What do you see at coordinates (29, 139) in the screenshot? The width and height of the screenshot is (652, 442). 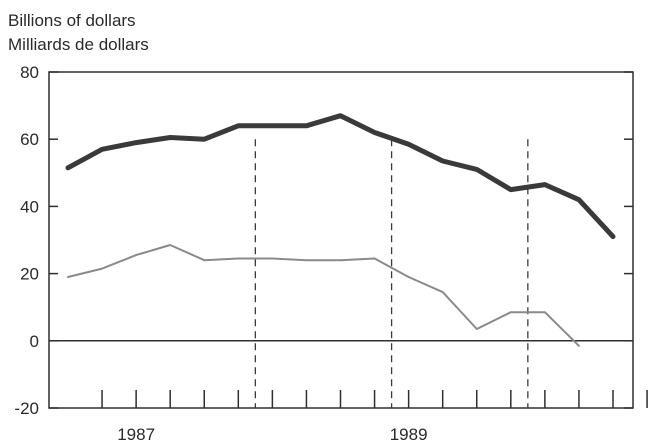 I see `y-tick-label: 60` at bounding box center [29, 139].